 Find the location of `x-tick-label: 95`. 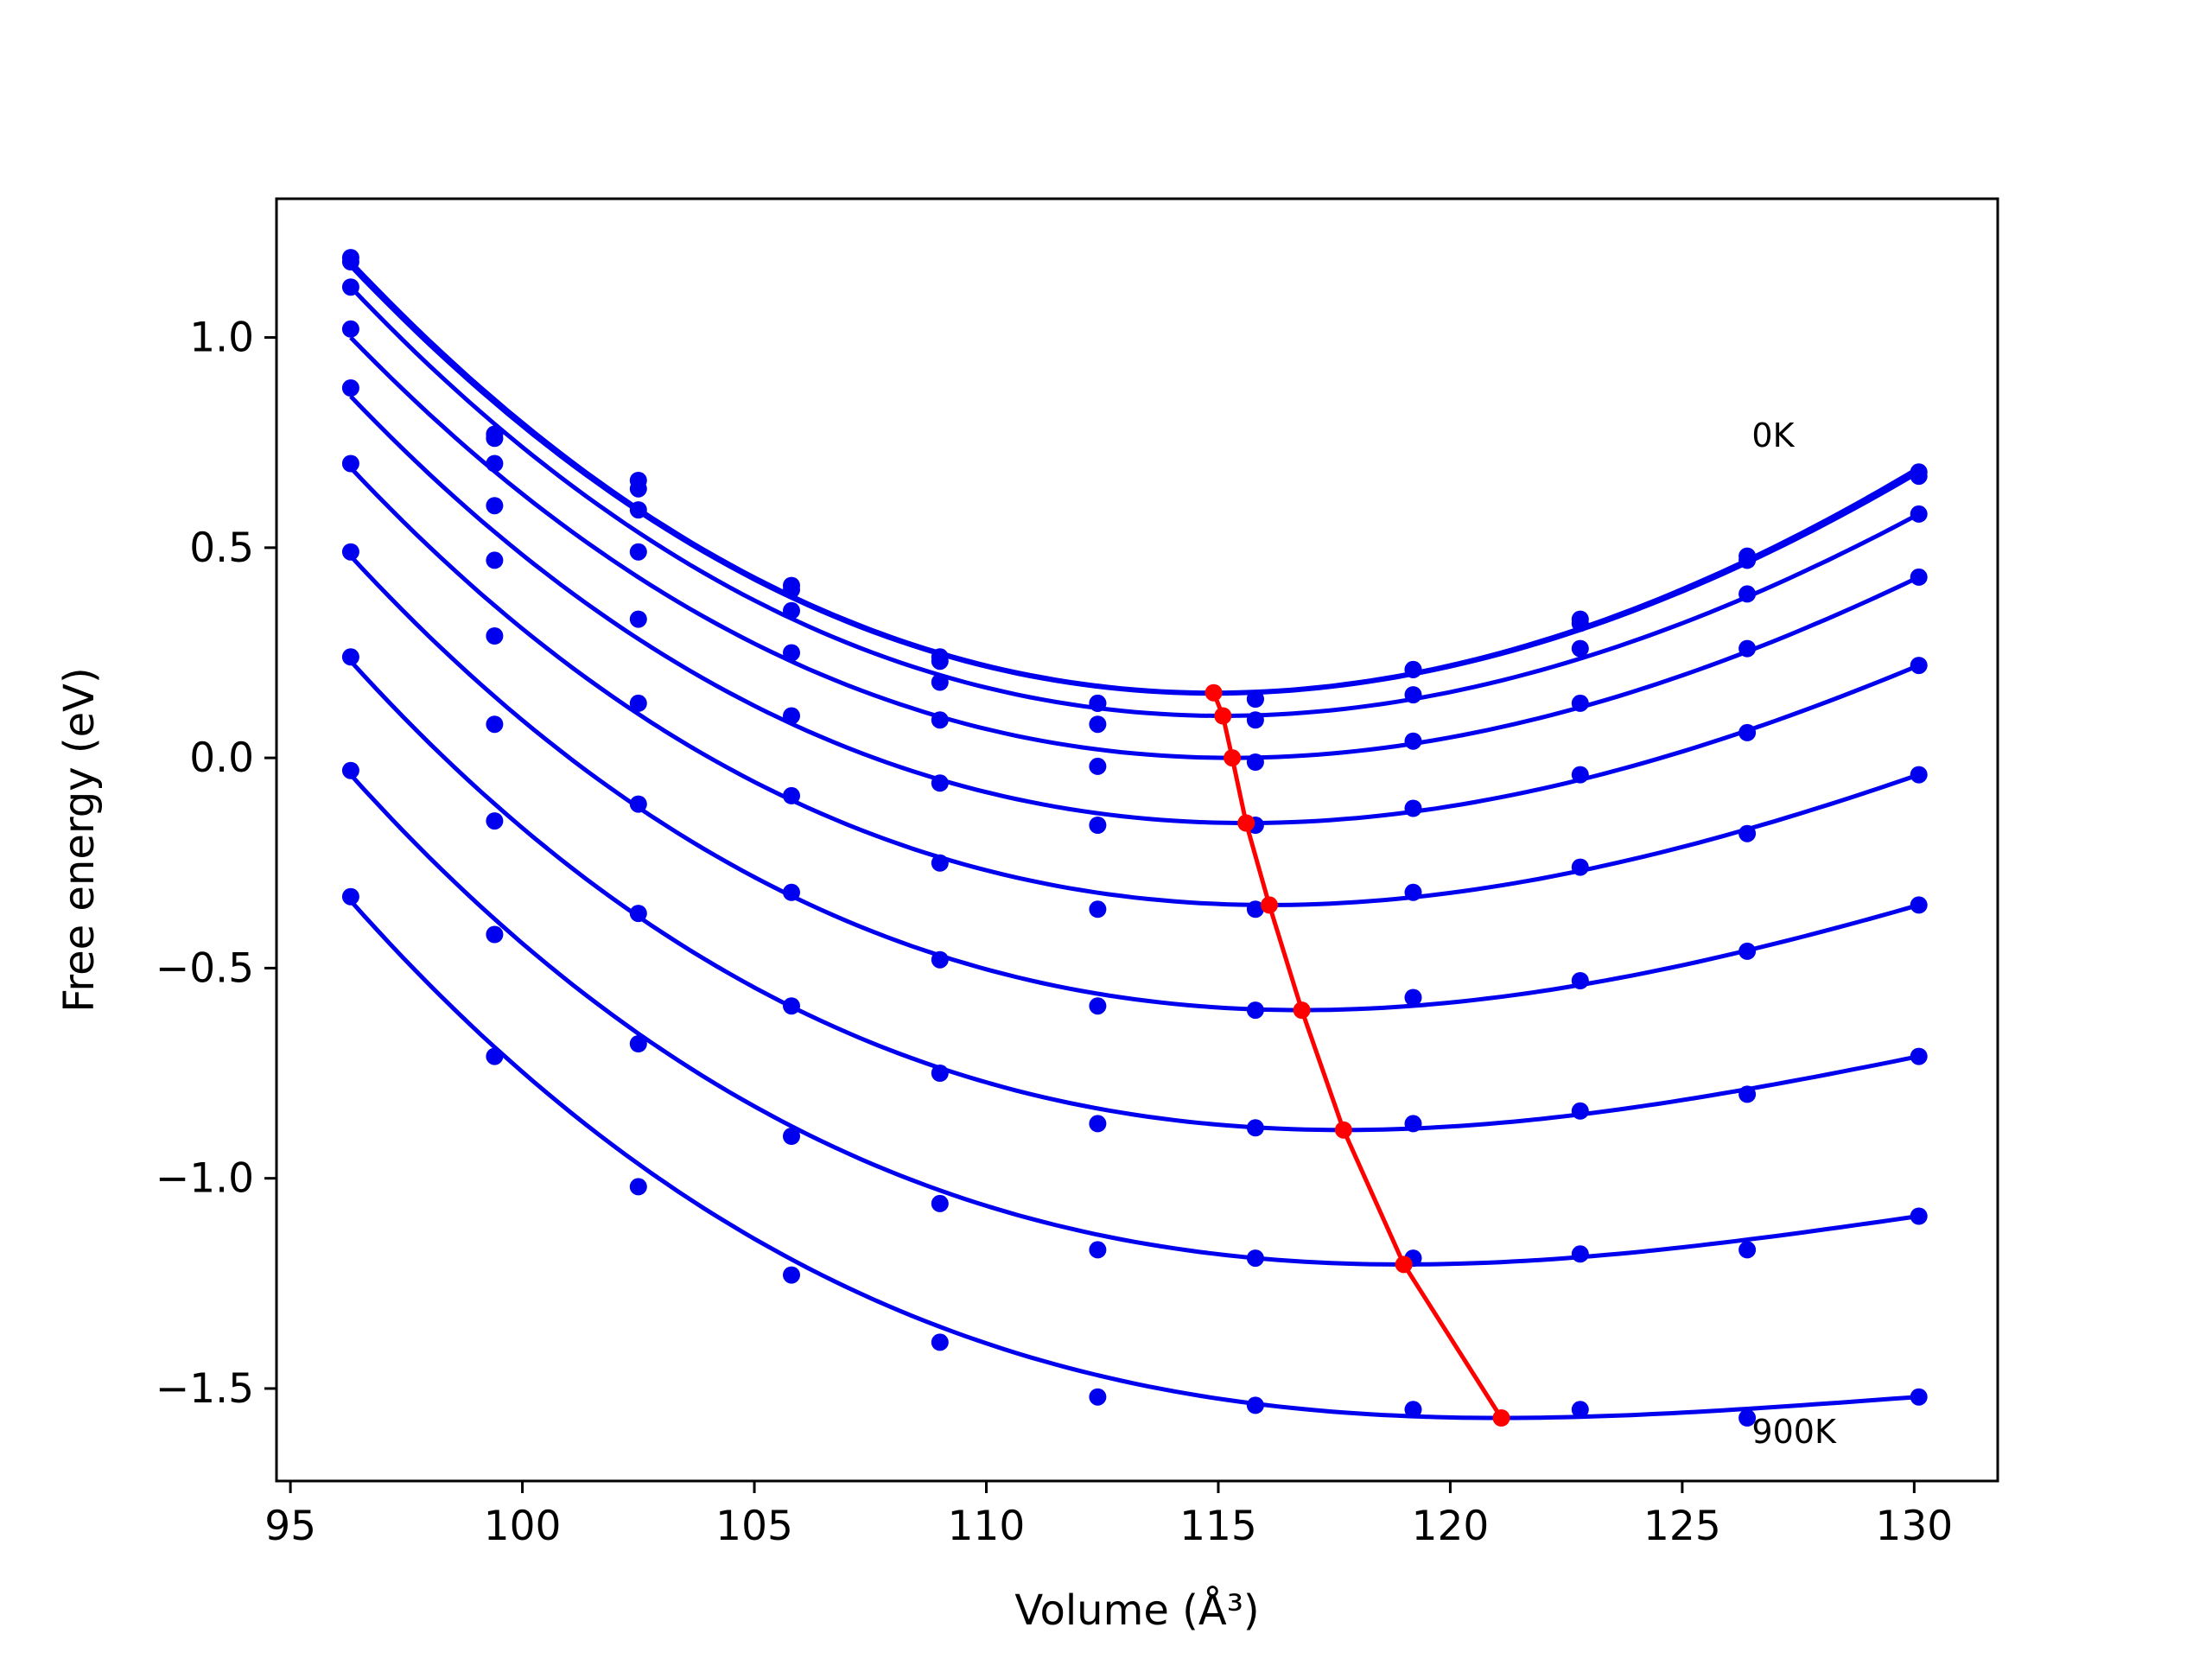

x-tick-label: 95 is located at coordinates (290, 1526).